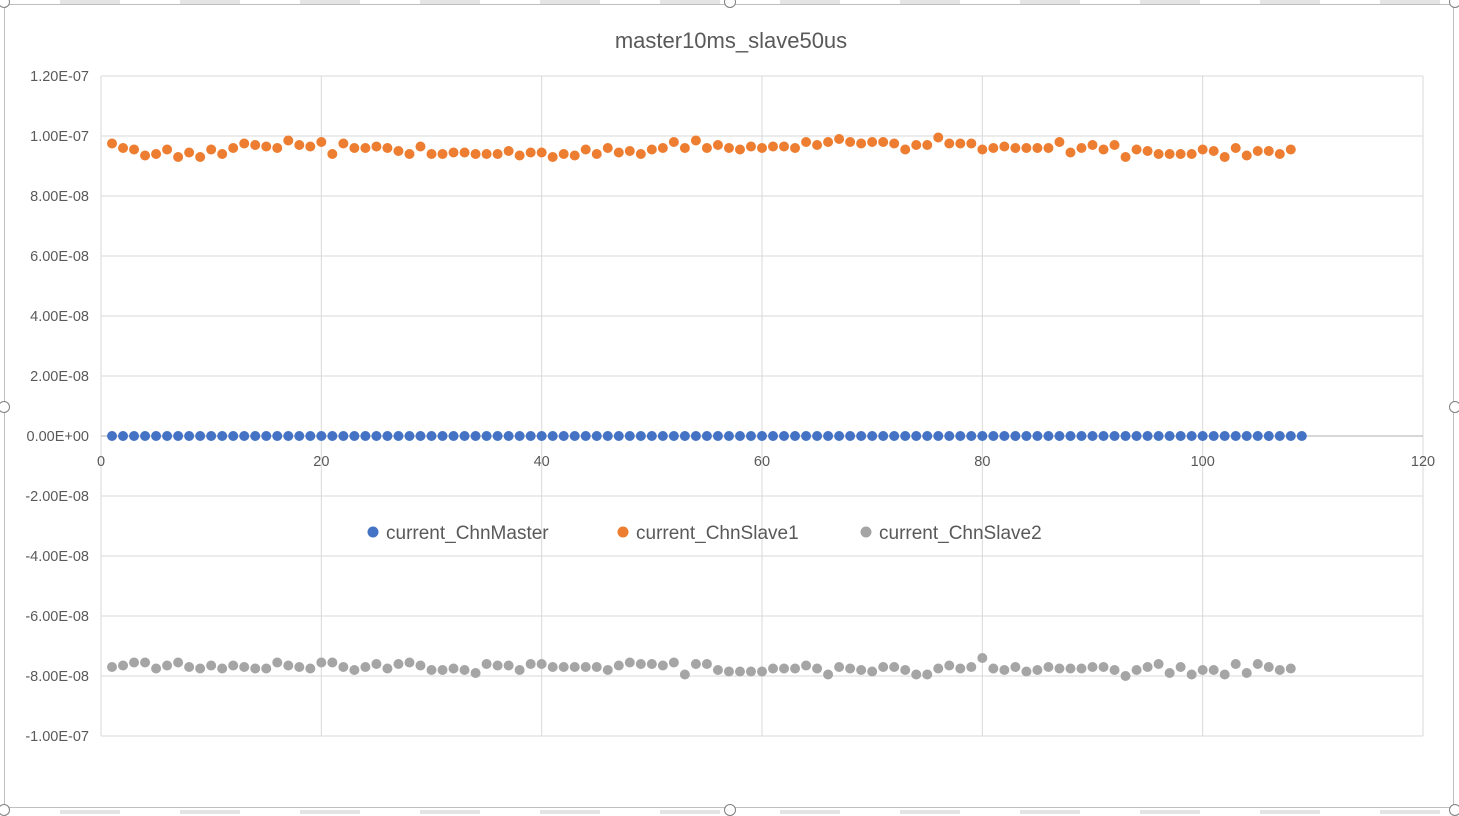  I want to click on legend-label: current_ChnSlave2, so click(960, 533).